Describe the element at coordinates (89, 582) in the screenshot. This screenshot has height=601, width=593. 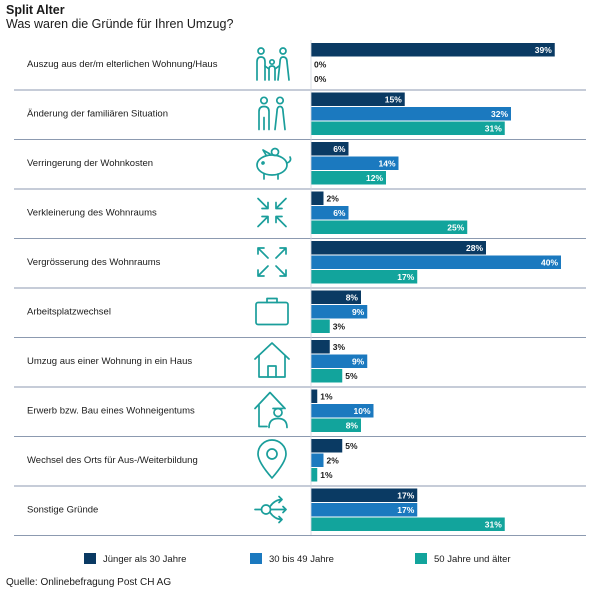
I see `source-note: Quelle: Onlinebefragung Post CH AG` at that location.